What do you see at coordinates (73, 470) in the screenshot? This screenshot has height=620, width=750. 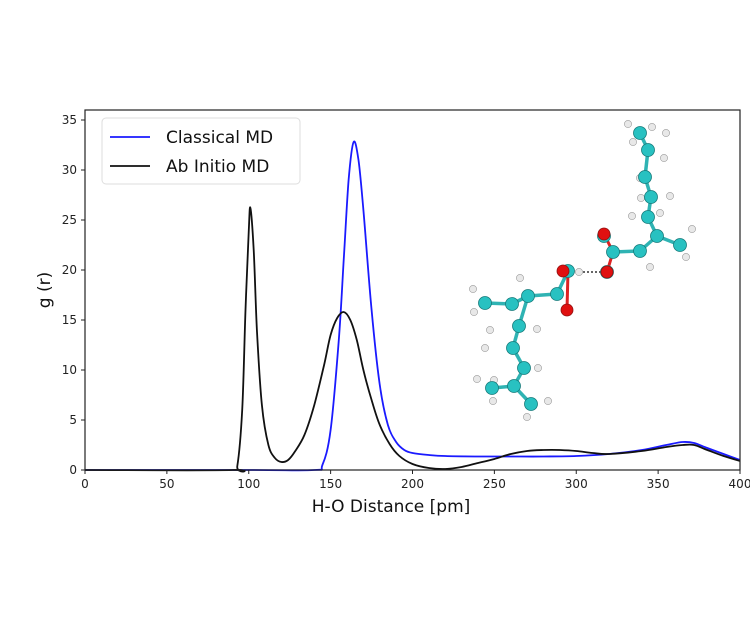 I see `y-tick-label: 0` at bounding box center [73, 470].